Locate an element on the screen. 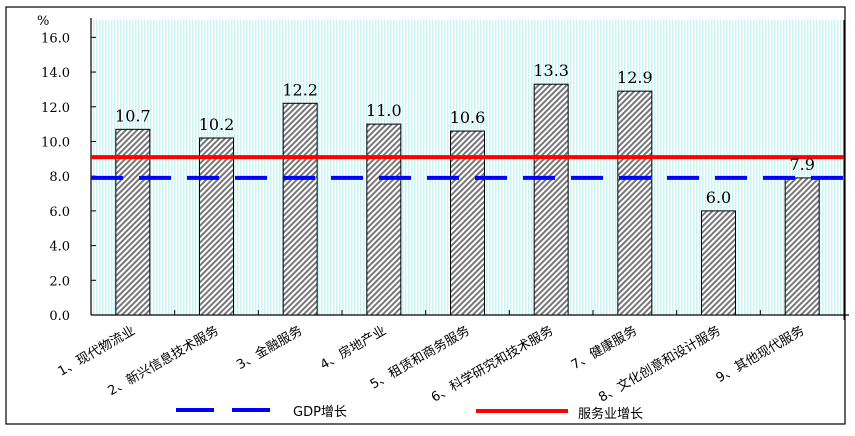 This screenshot has height=436, width=855. y-tick-label: 16.0 is located at coordinates (55, 38).